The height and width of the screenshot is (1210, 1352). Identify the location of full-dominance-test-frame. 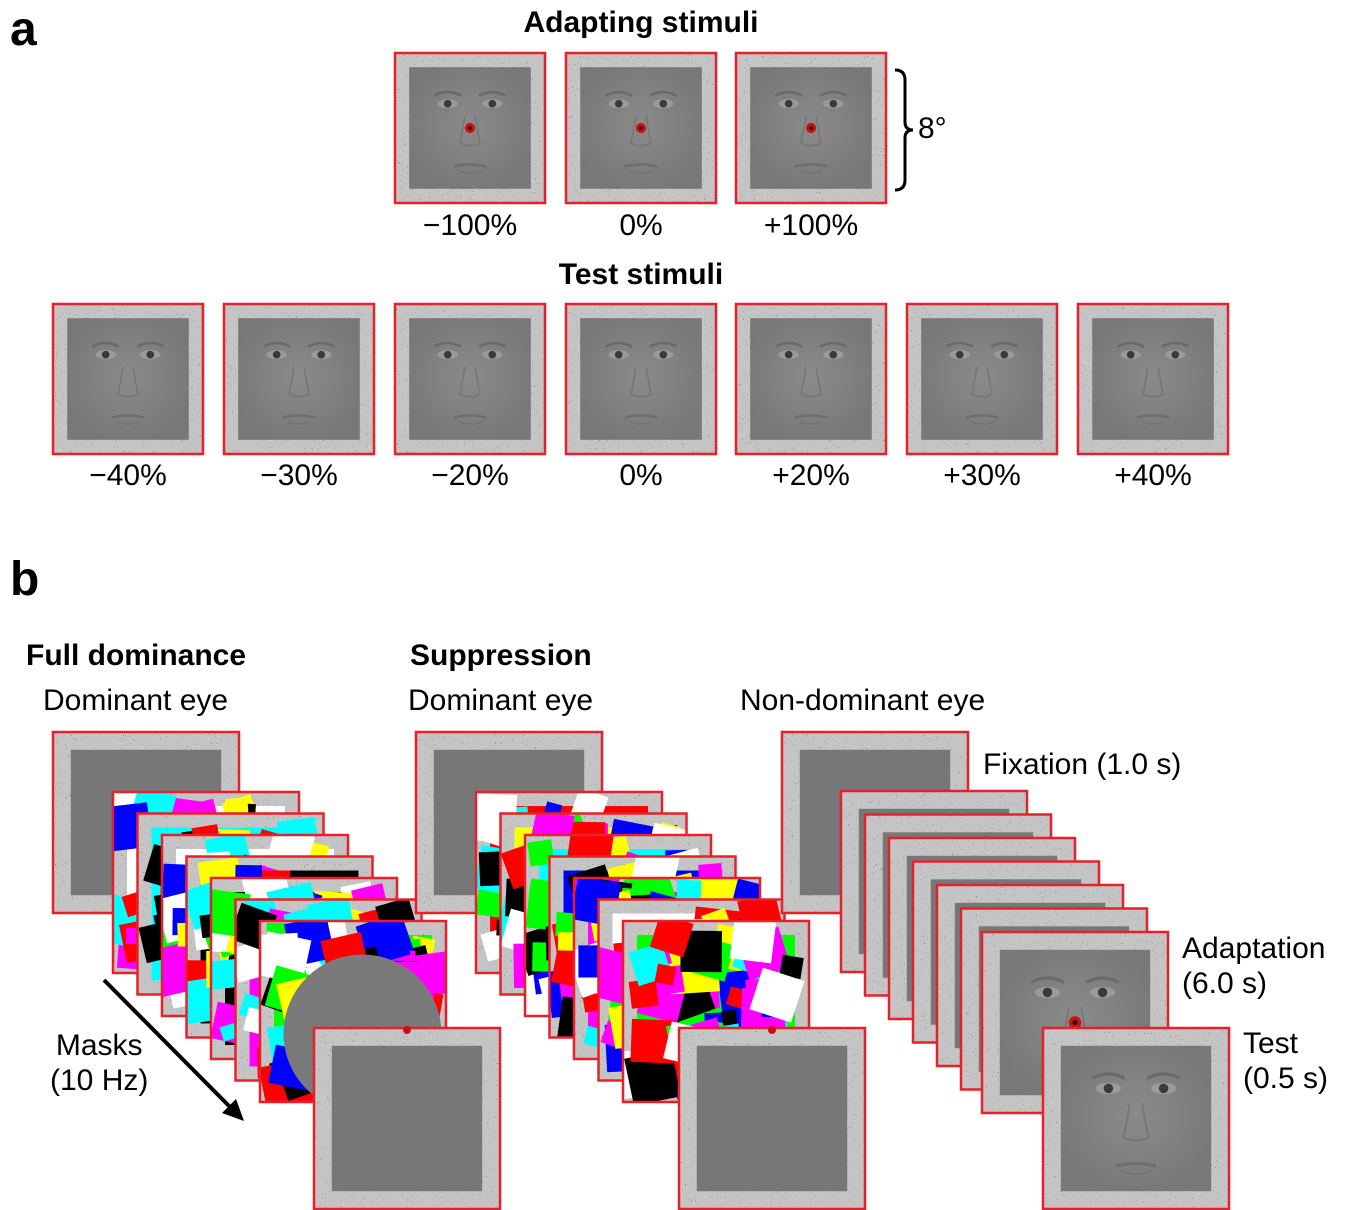
(407, 1118).